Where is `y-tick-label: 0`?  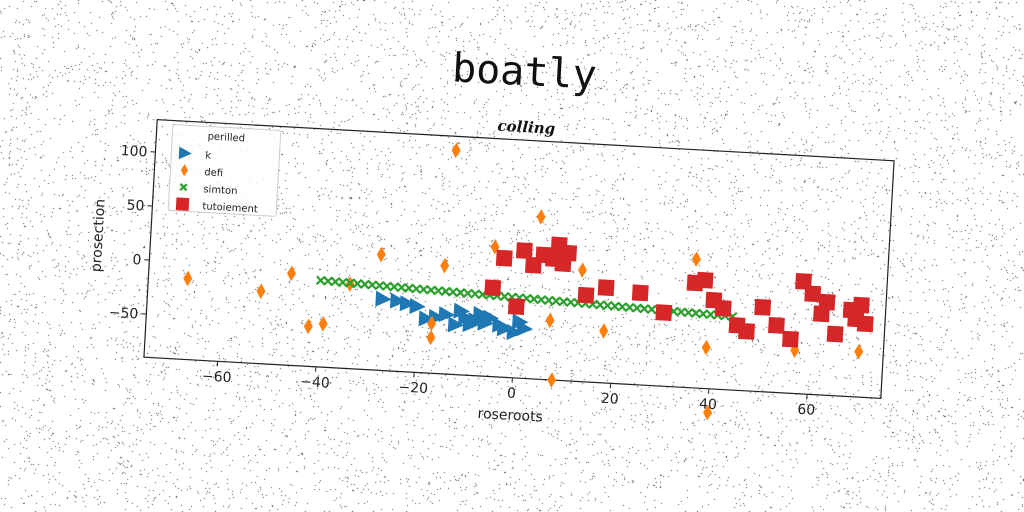 y-tick-label: 0 is located at coordinates (137, 260).